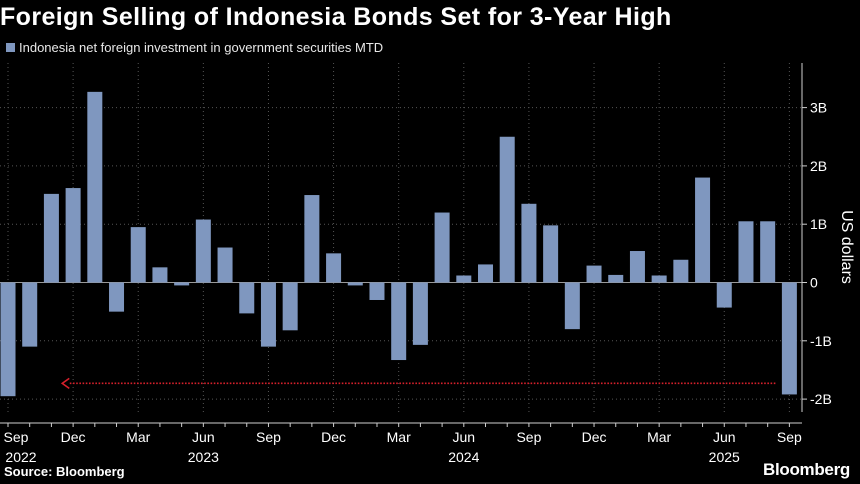 This screenshot has width=860, height=484. Describe the element at coordinates (65, 383) in the screenshot. I see `reference-arrow-head` at that location.